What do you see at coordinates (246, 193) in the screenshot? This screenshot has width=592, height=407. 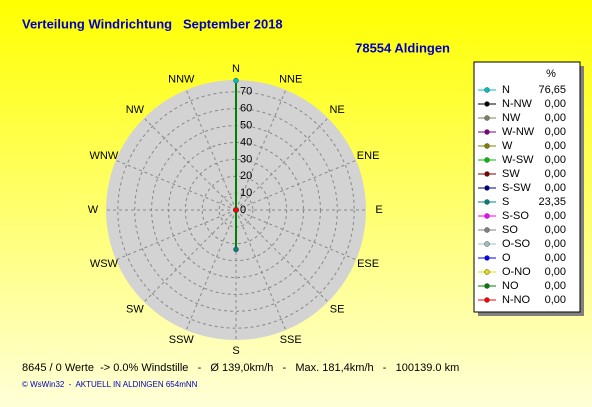 I see `r-tick-label: 10` at bounding box center [246, 193].